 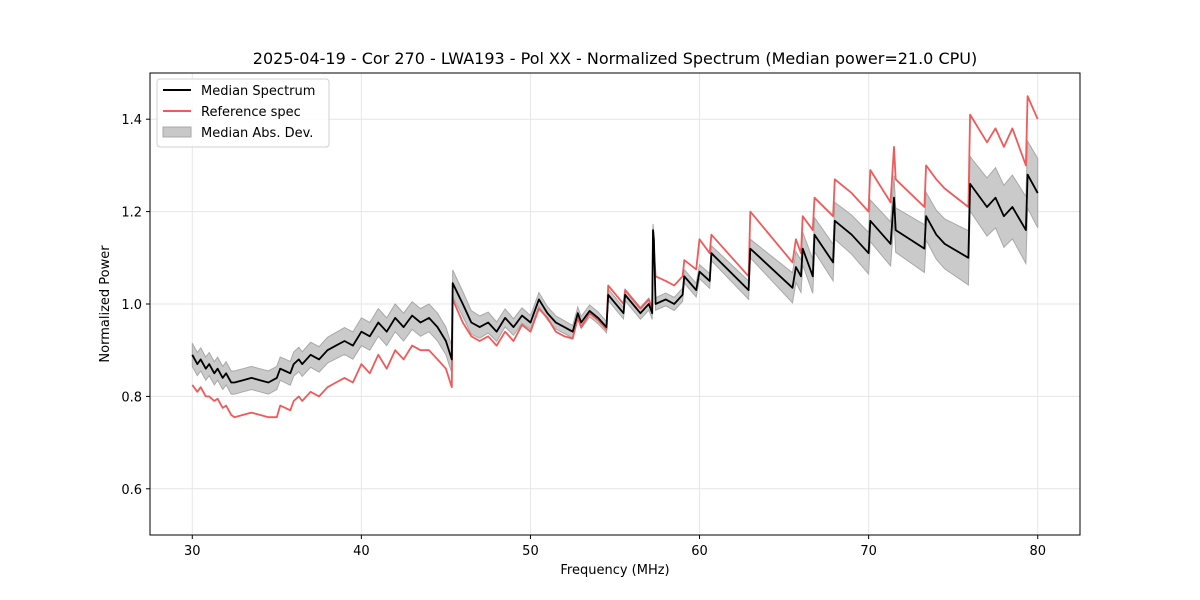 I want to click on x-axis-label: Frequency (MHz), so click(x=614, y=570).